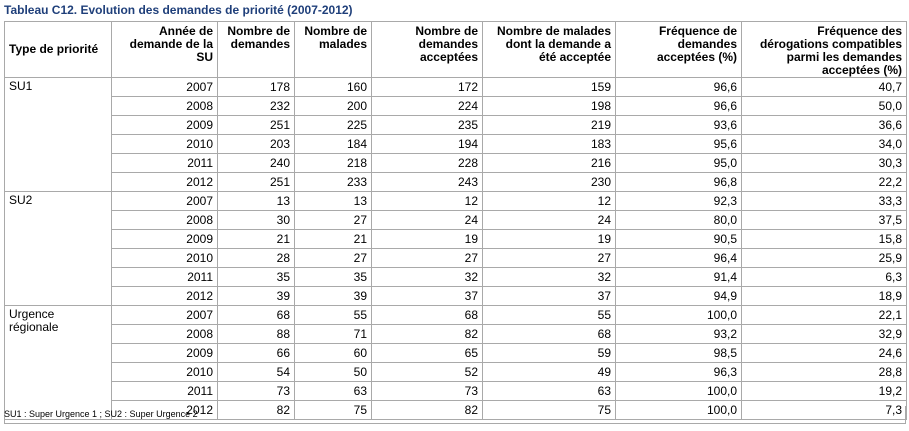  Describe the element at coordinates (678, 163) in the screenshot. I see `table-cell: 95,0` at that location.